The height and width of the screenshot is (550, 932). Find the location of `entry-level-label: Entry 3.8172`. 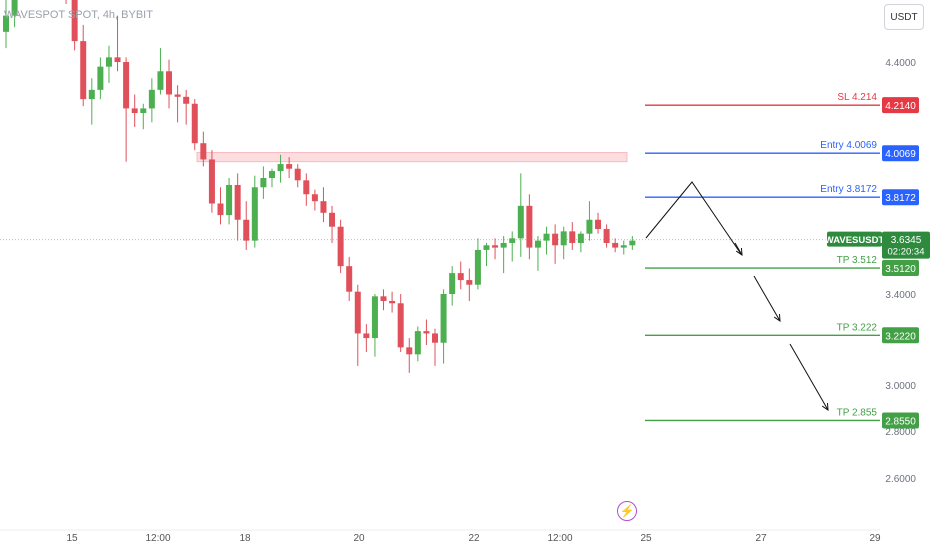

entry-level-label: Entry 3.8172 is located at coordinates (848, 189).